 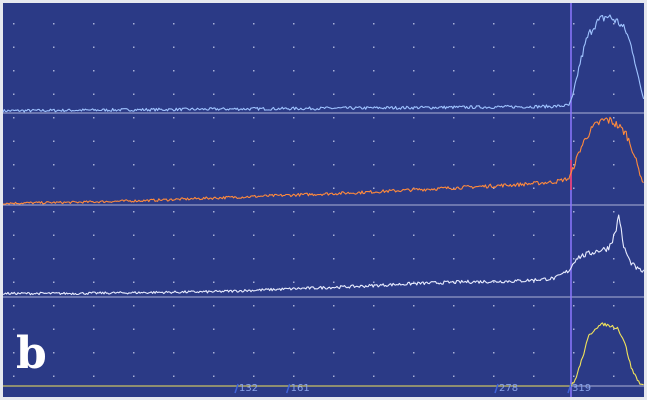 What do you see at coordinates (581, 388) in the screenshot?
I see `marker-label-319: 319` at bounding box center [581, 388].